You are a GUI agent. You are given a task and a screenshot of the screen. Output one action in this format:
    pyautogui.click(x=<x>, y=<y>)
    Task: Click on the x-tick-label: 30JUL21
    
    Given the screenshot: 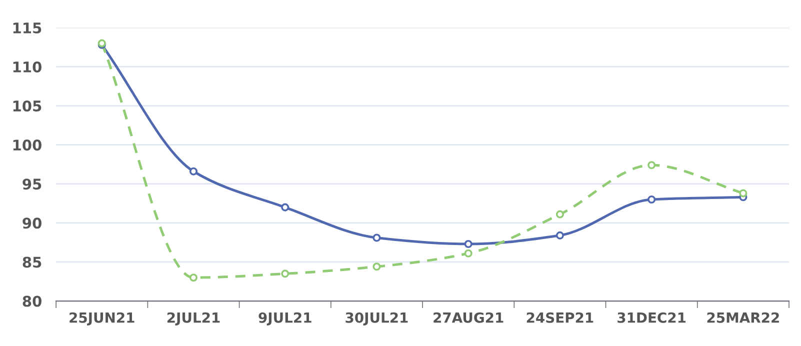 What is the action you would take?
    pyautogui.click(x=377, y=319)
    